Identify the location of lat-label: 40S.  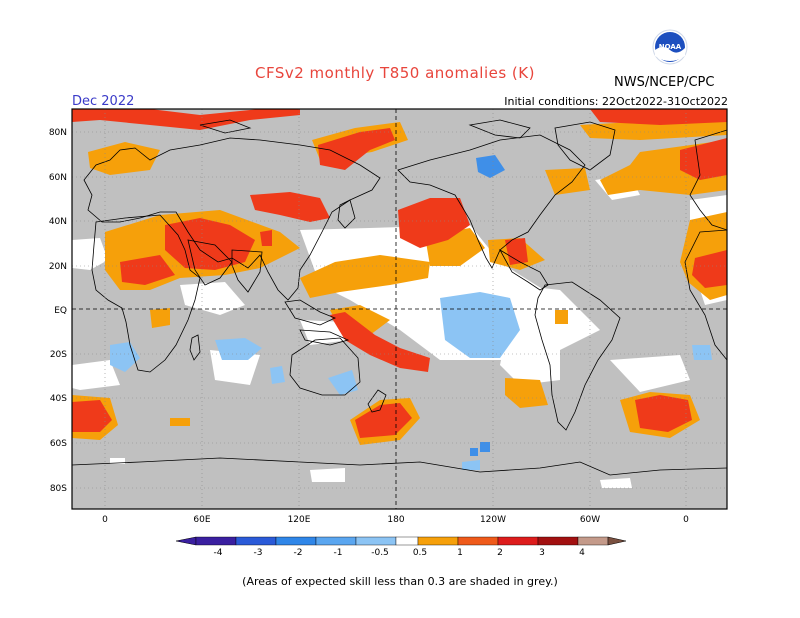
(58, 399).